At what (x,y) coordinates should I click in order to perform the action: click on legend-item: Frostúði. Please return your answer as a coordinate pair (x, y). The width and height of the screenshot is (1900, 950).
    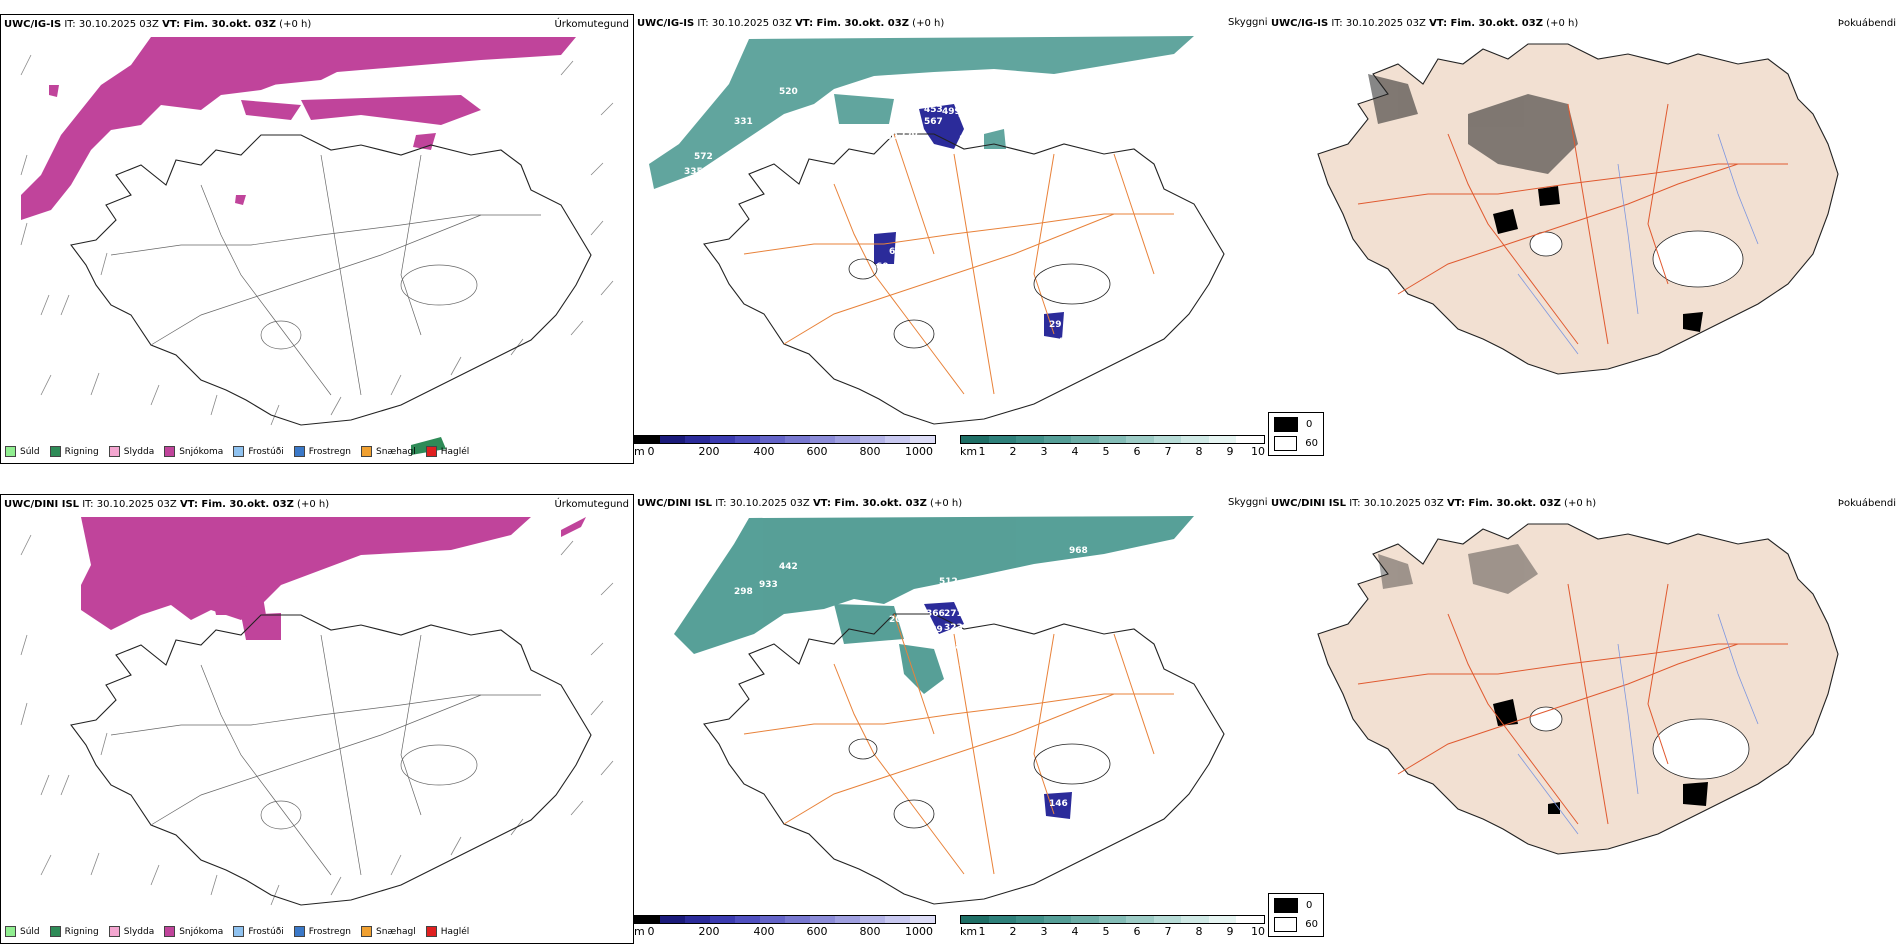
    Looking at the image, I should click on (258, 931).